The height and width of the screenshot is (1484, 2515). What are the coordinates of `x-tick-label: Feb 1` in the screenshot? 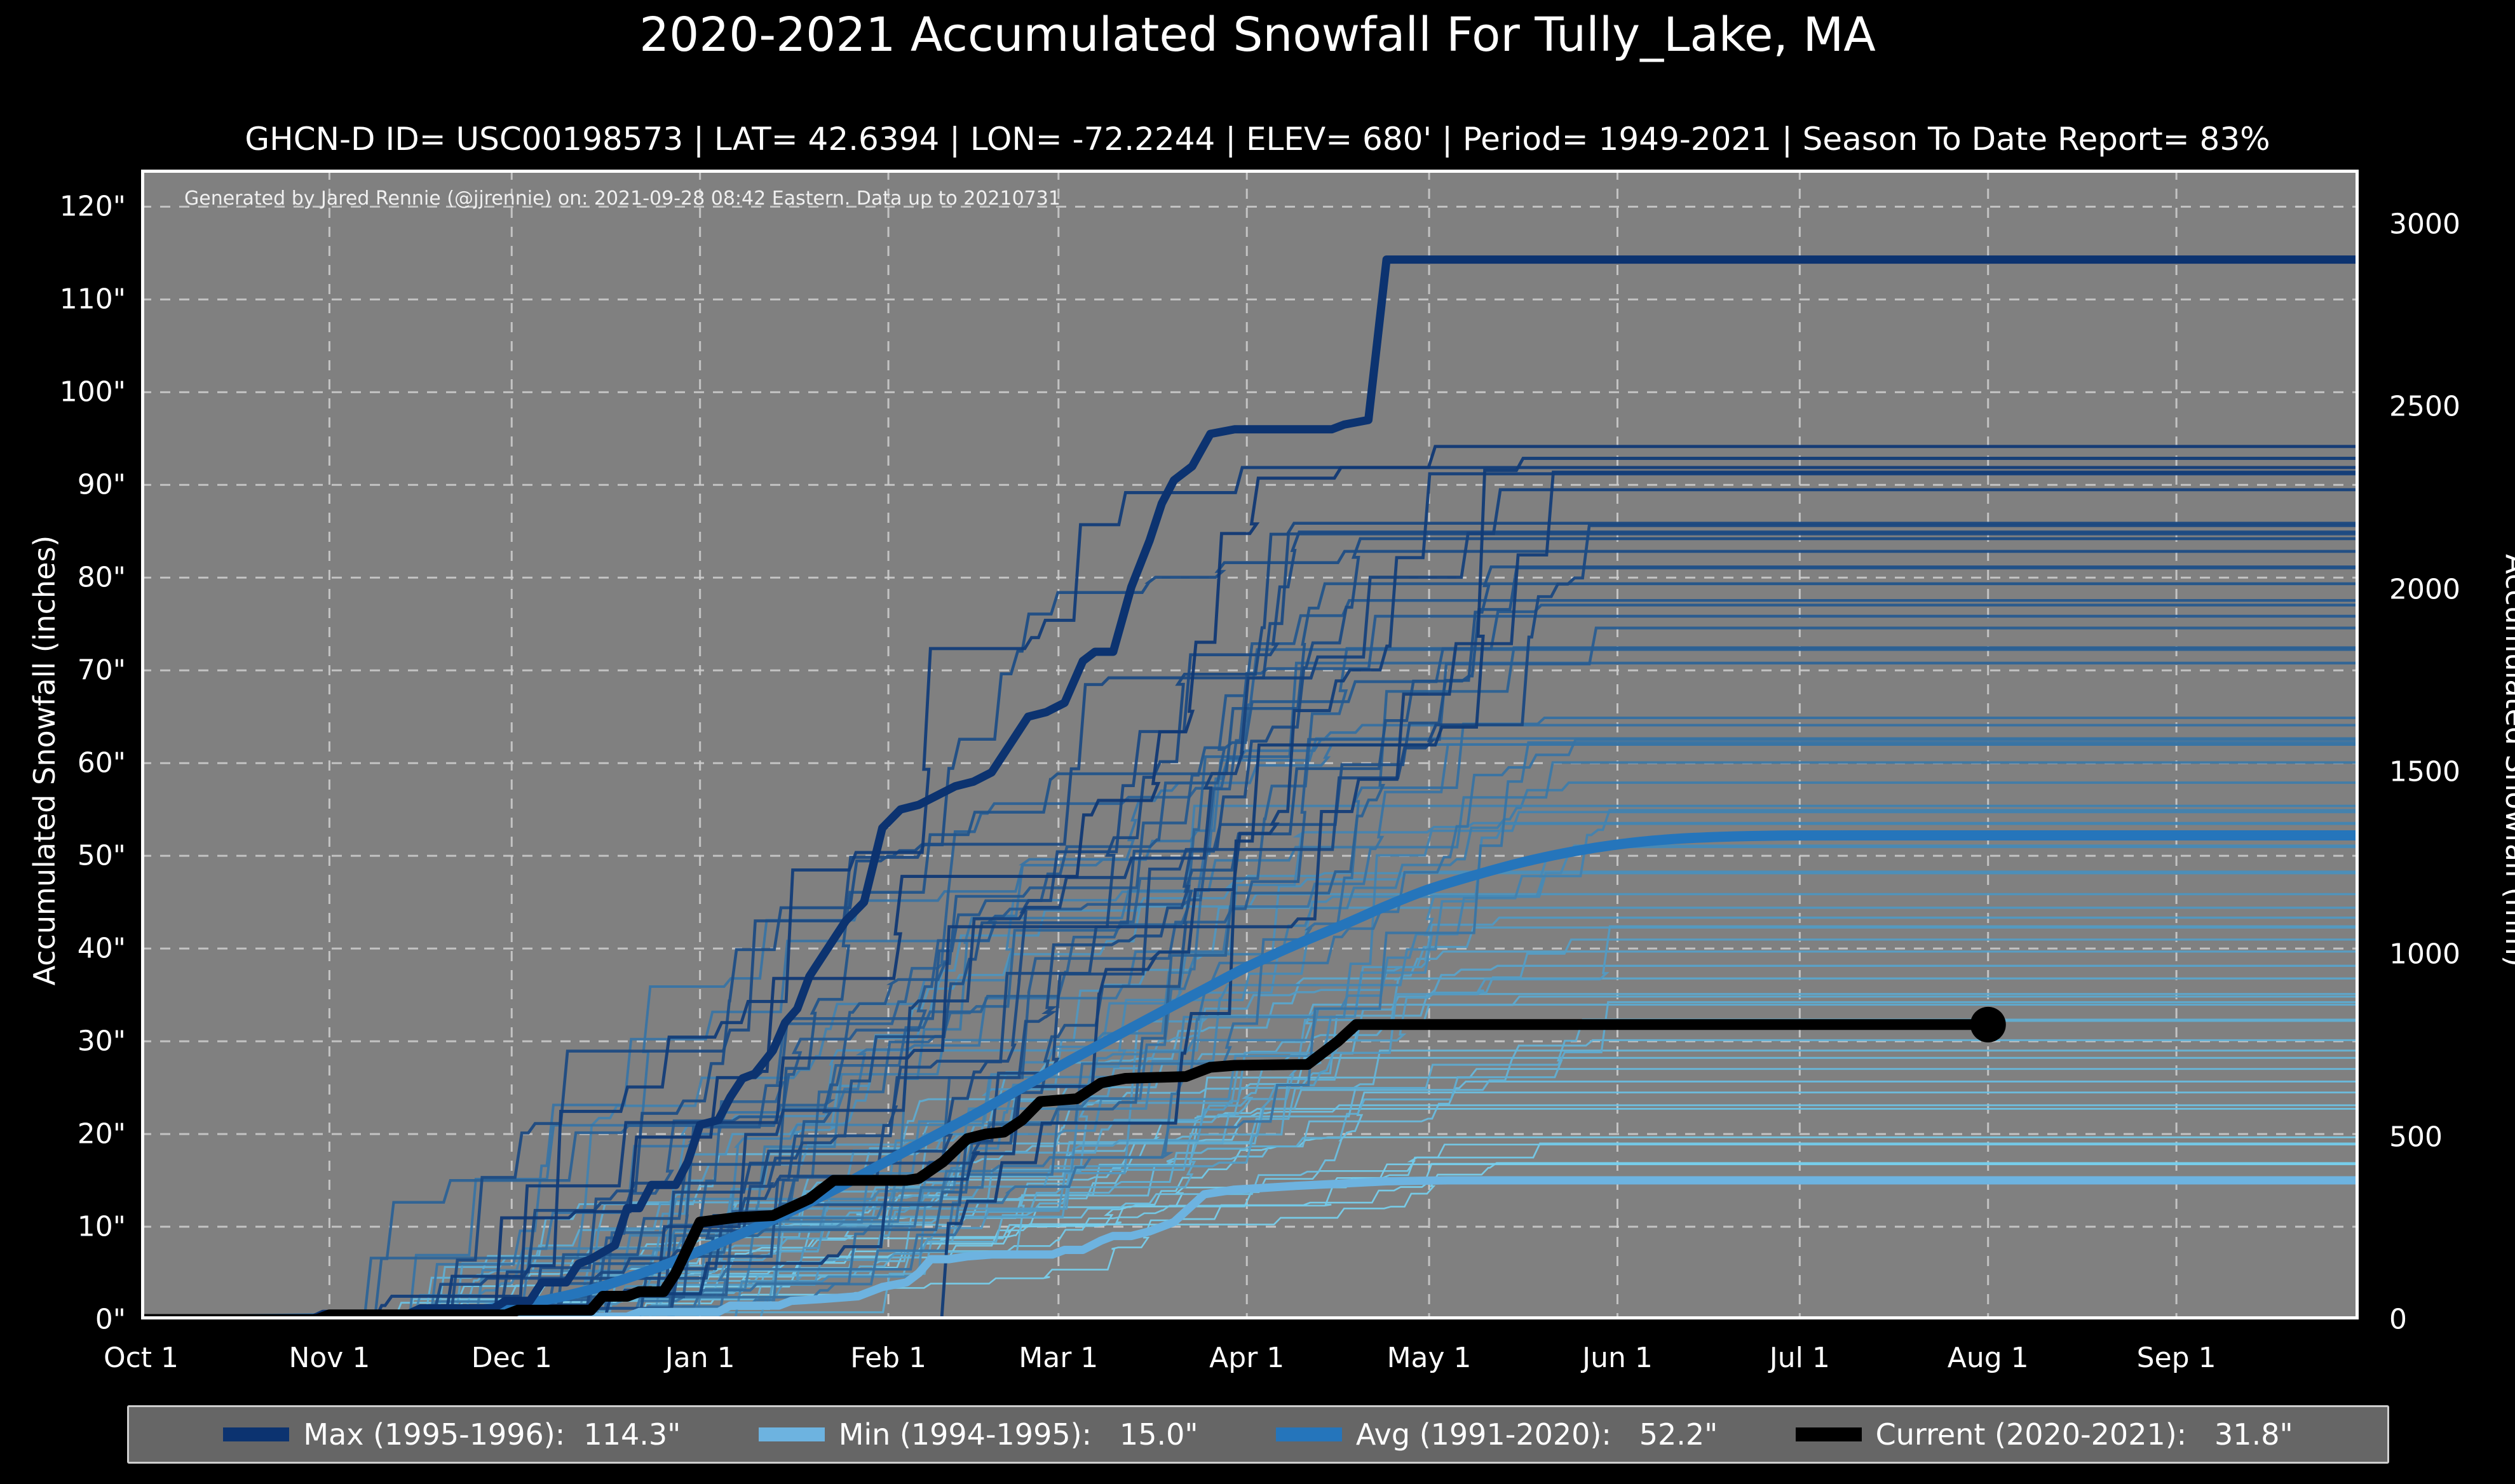 It's located at (889, 1358).